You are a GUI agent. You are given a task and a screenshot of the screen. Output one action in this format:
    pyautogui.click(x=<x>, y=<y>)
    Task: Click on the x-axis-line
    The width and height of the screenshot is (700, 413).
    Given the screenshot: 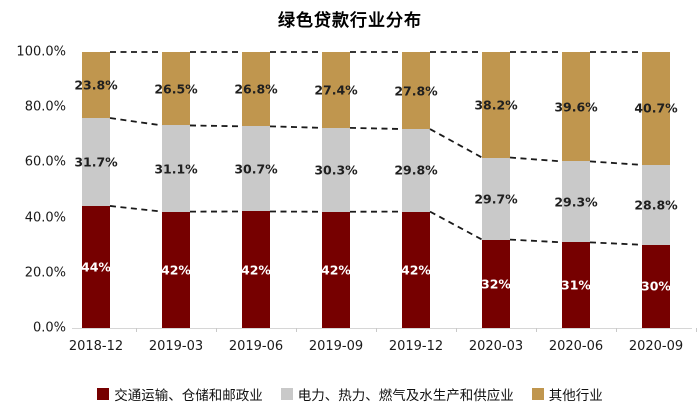 What is the action you would take?
    pyautogui.click(x=382, y=328)
    